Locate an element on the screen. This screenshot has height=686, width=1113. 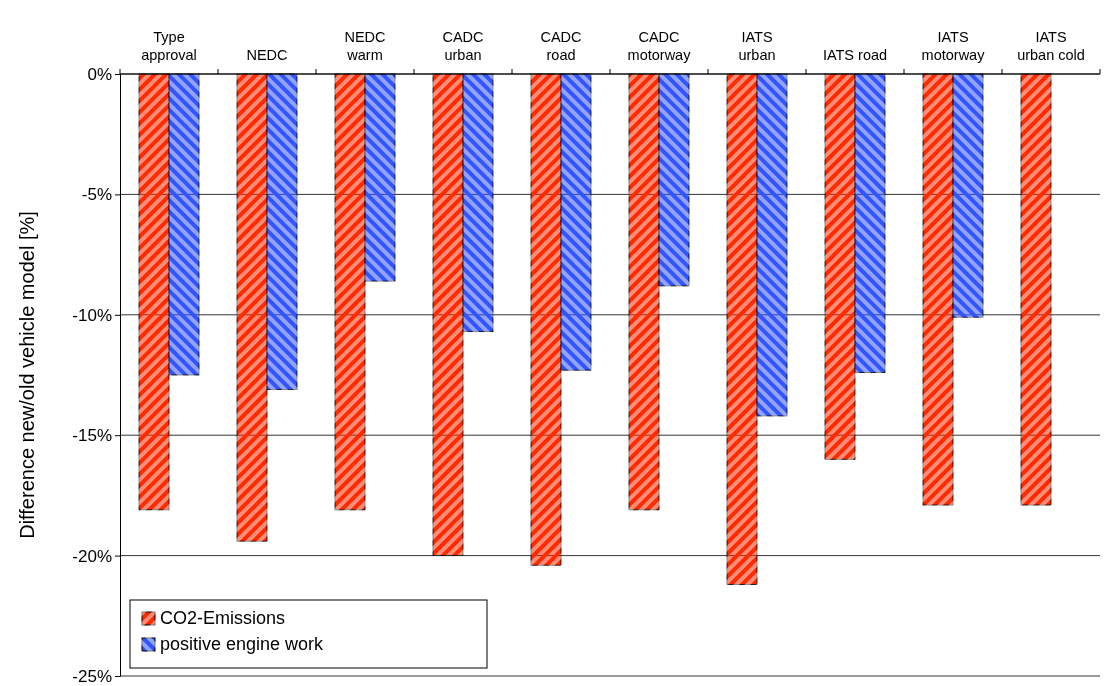
legend-label: CO2-Emissions is located at coordinates (223, 618).